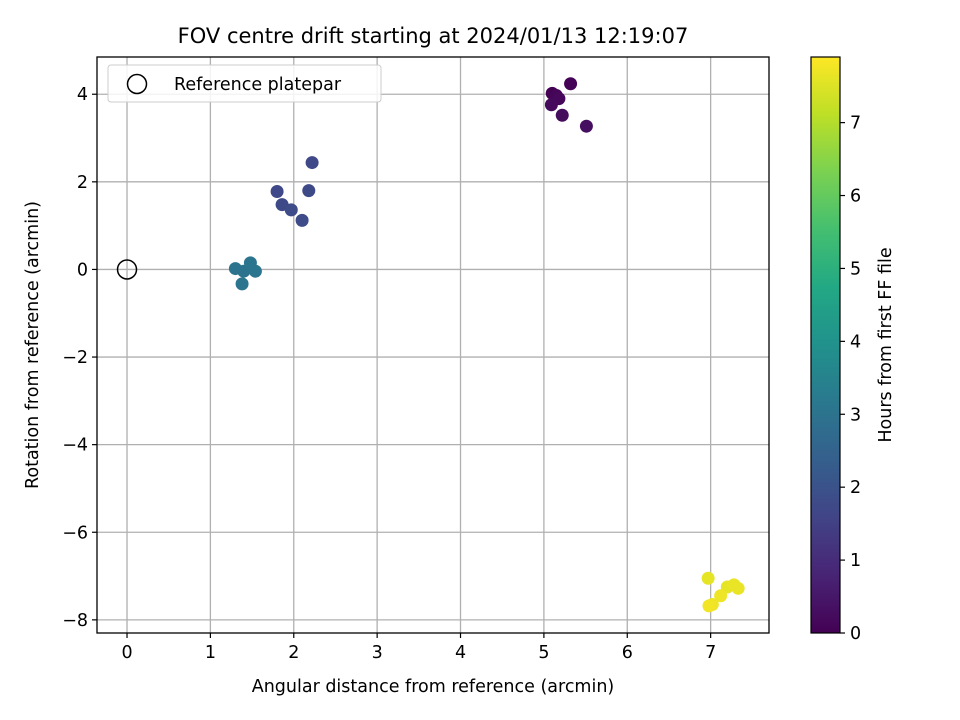 Image resolution: width=960 pixels, height=720 pixels. I want to click on x-tick-label: 1, so click(210, 653).